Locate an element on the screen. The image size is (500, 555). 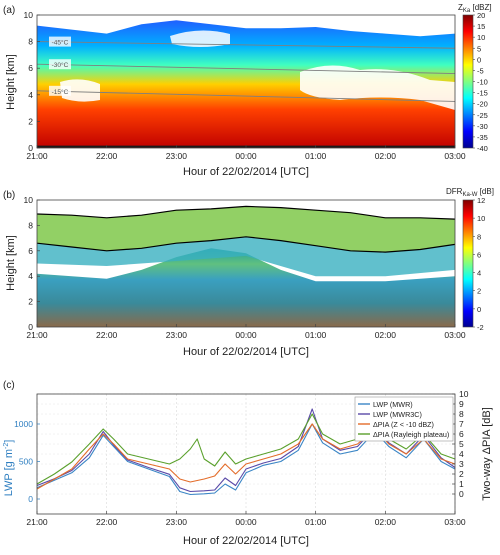
colorbar-tick-label: 2 is located at coordinates (479, 291).